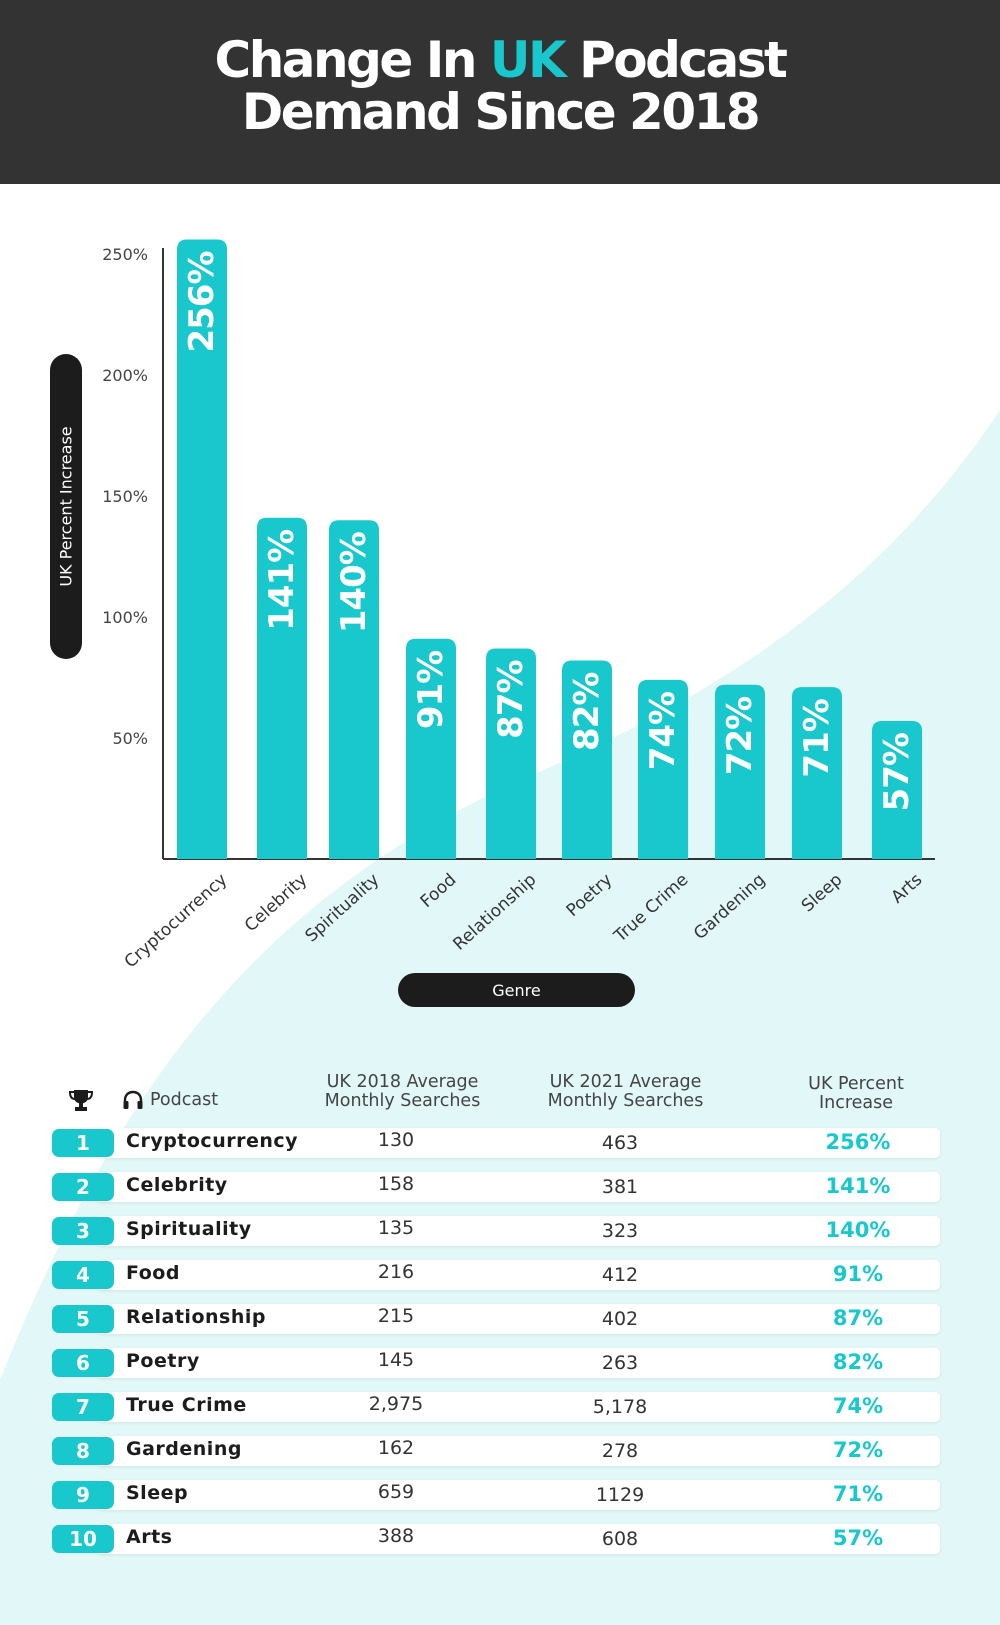 The image size is (1000, 1625). Describe the element at coordinates (501, 112) in the screenshot. I see `title-line-2: Demand Since 2018` at that location.